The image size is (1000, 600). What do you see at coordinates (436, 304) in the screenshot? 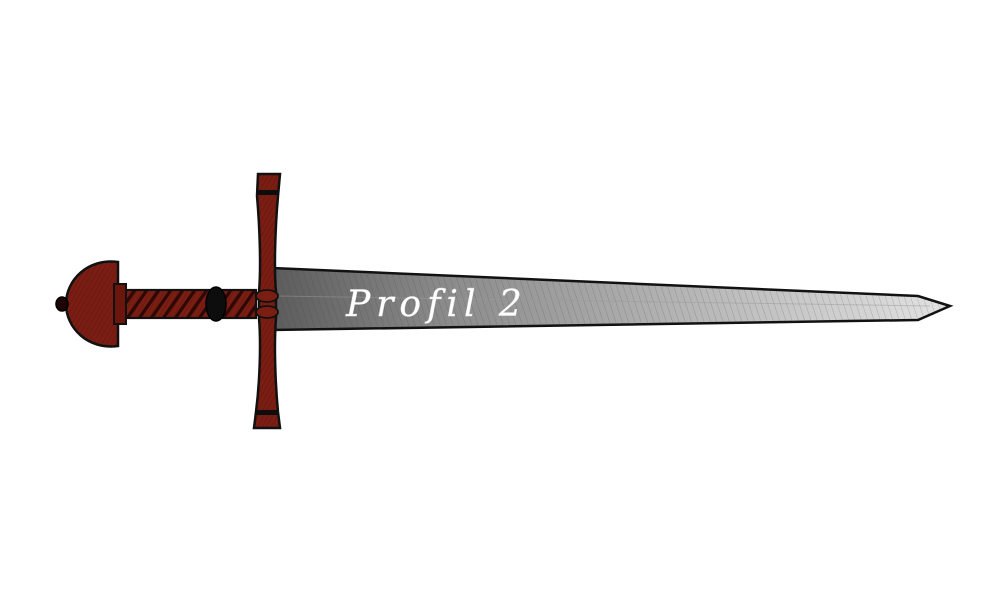
I see `blade-inscription: Profil 2` at bounding box center [436, 304].